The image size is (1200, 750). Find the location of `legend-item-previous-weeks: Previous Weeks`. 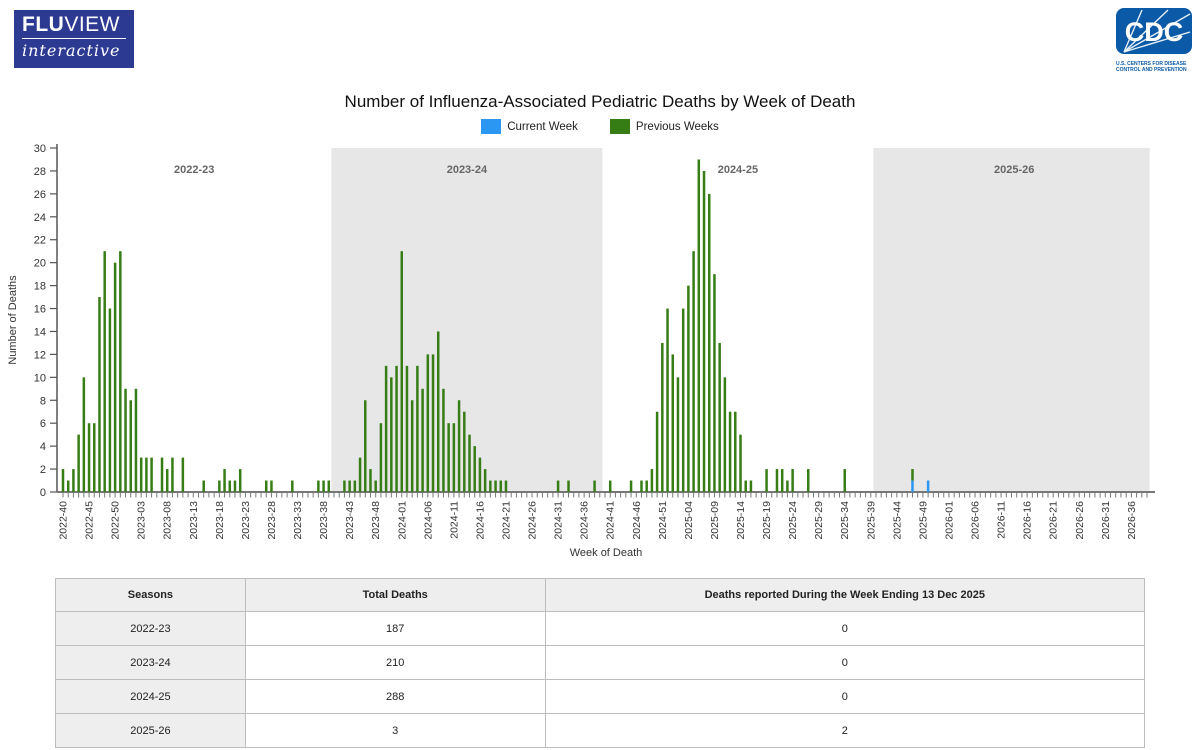

legend-item-previous-weeks: Previous Weeks is located at coordinates (664, 126).